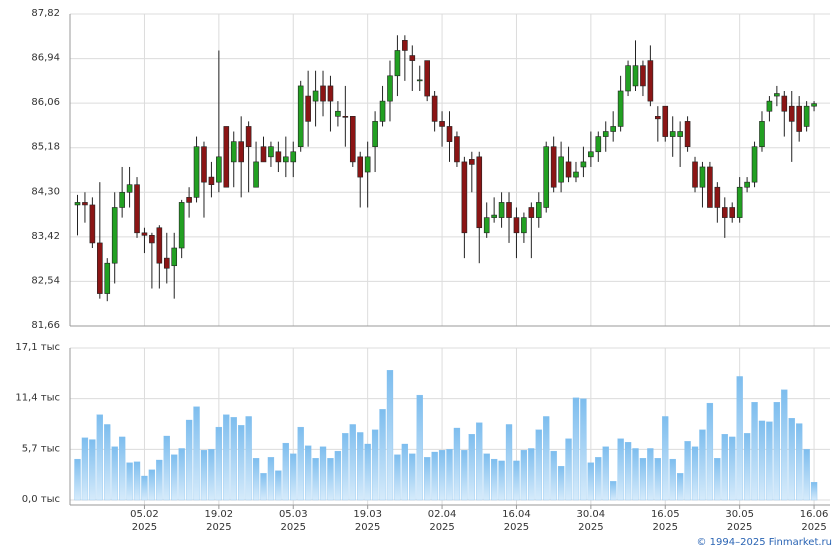 The width and height of the screenshot is (840, 550). Describe the element at coordinates (219, 514) in the screenshot. I see `x-tick-label: 19.02` at that location.